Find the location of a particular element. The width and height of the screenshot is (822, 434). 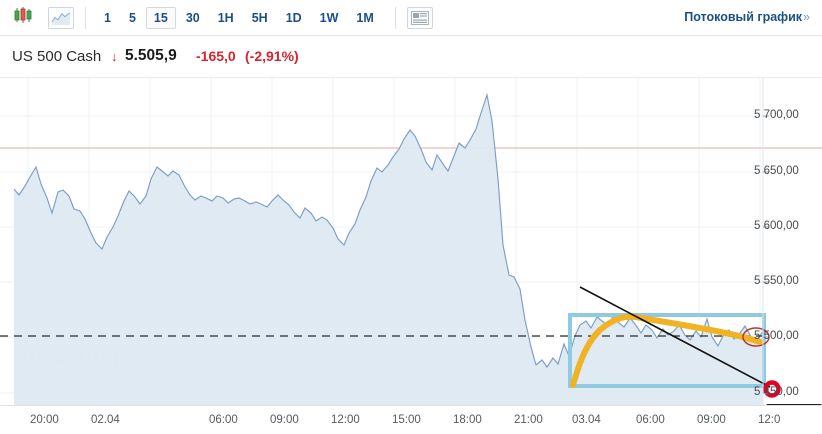

timeframe-list: 1 5 15 30 1H 5H 1D 1W 1M is located at coordinates (239, 17).